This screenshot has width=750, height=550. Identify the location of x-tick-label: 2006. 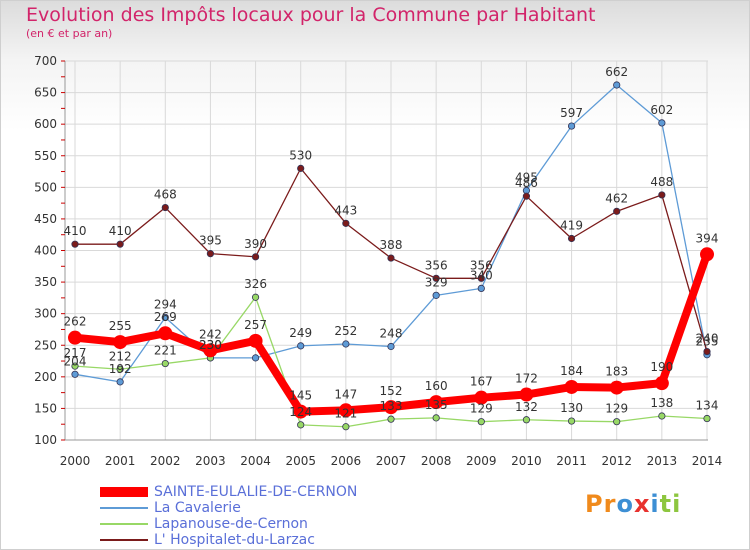
(346, 461).